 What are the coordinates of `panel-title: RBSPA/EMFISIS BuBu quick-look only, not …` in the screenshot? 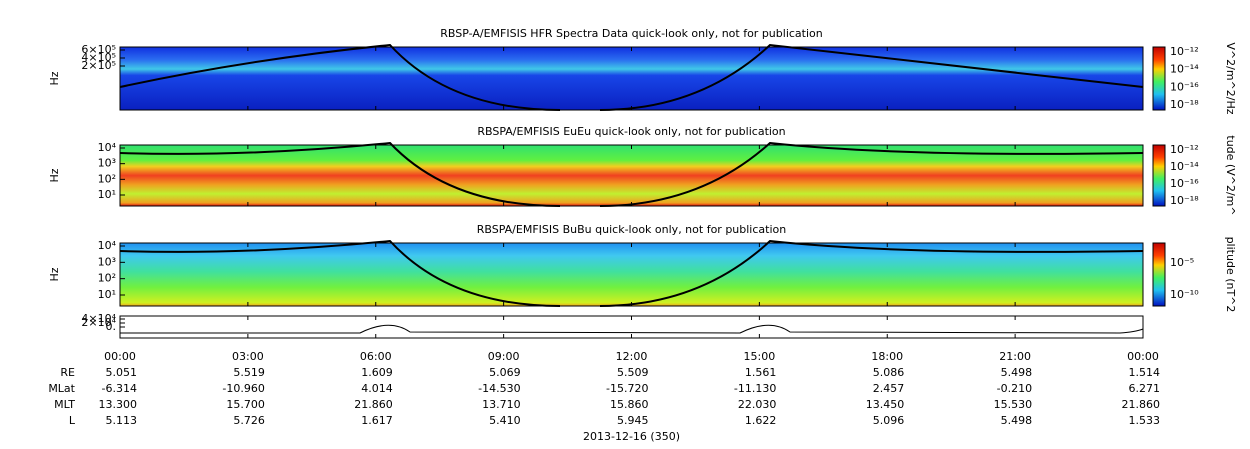 It's located at (632, 229).